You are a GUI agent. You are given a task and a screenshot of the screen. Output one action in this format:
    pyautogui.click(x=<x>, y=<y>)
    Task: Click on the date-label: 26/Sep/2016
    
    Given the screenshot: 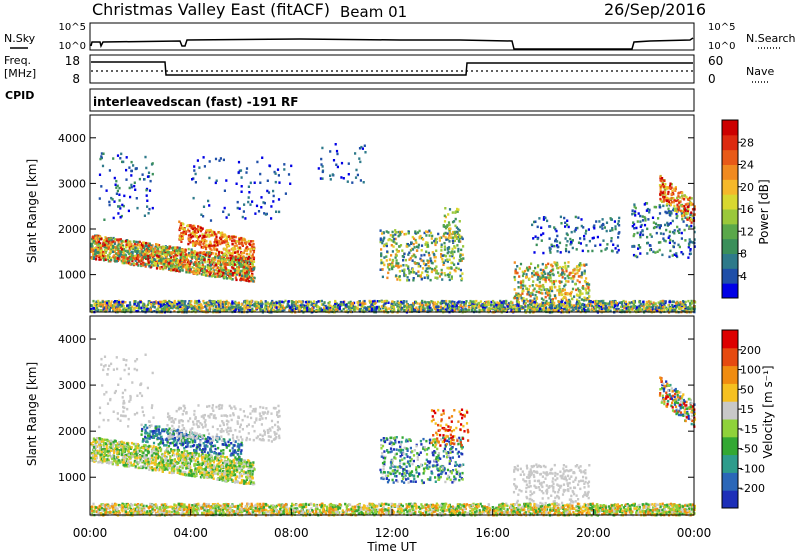 What is the action you would take?
    pyautogui.click(x=655, y=9)
    